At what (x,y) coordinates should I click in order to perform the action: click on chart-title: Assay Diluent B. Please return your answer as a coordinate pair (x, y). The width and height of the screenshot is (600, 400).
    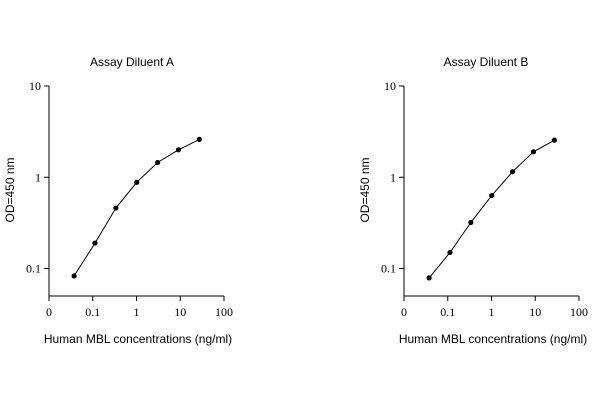
    Looking at the image, I should click on (486, 62).